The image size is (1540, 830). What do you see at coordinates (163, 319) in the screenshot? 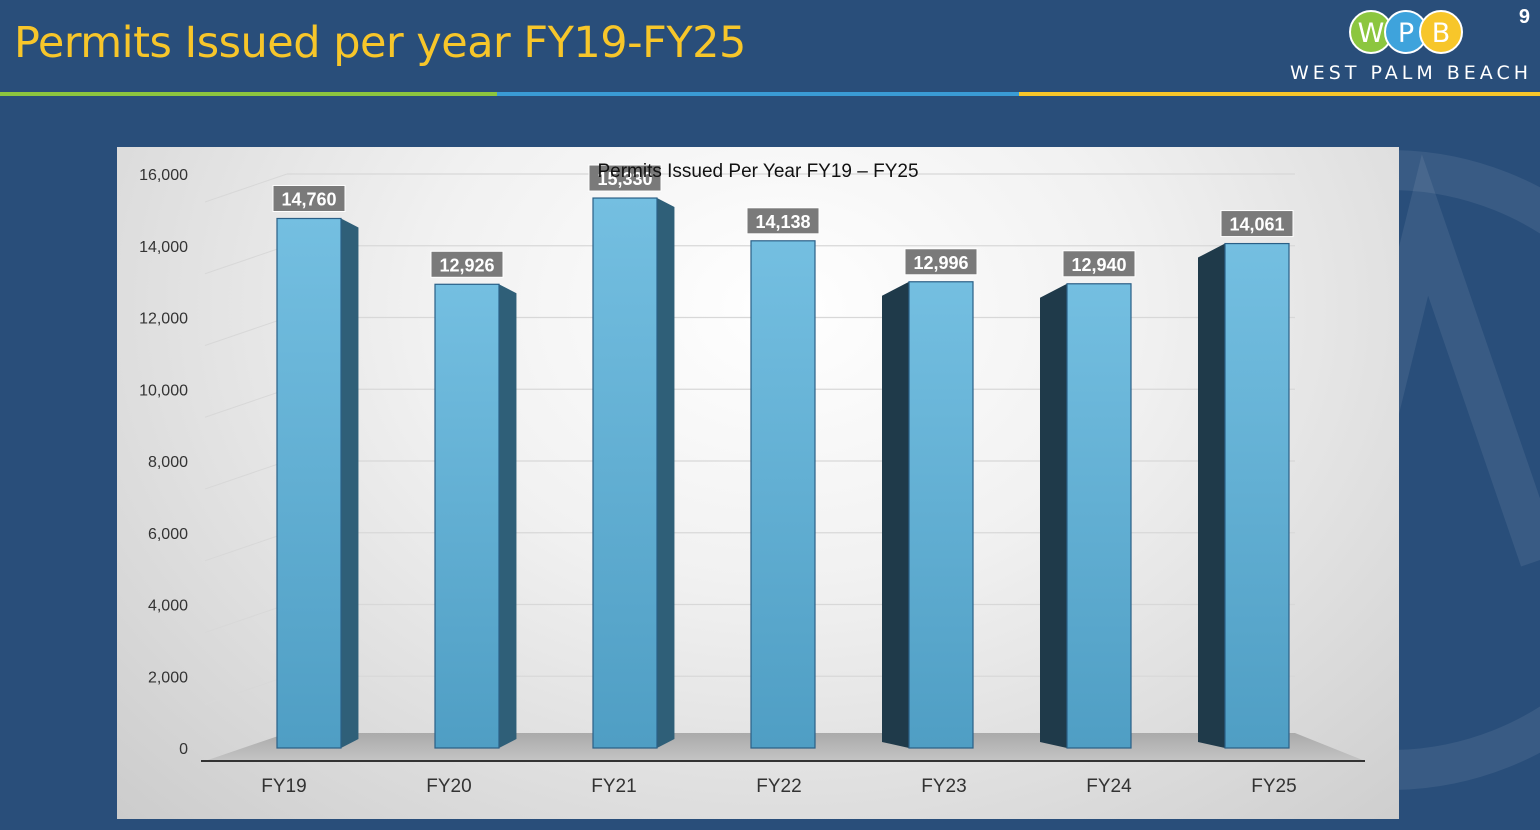
I see `y-tick-label: 12,000` at bounding box center [163, 319].